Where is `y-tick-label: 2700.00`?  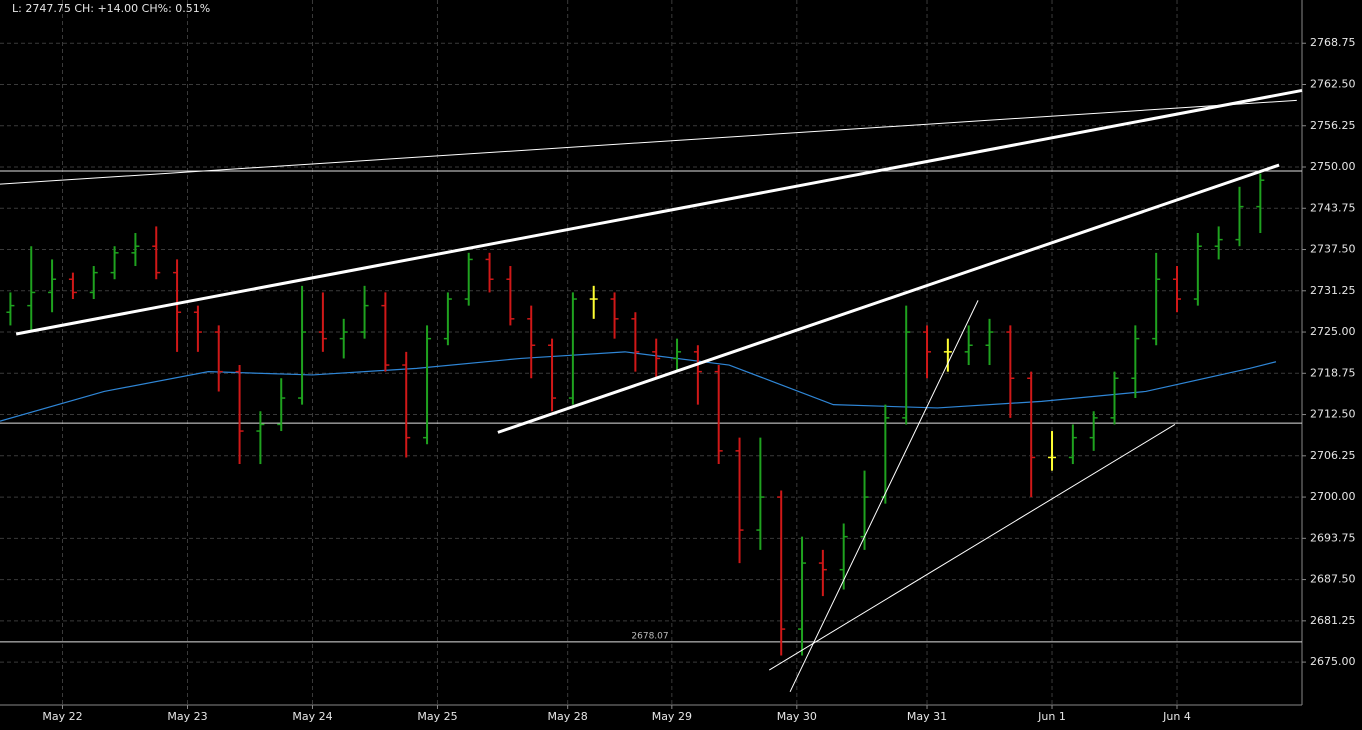 y-tick-label: 2700.00 is located at coordinates (1333, 496).